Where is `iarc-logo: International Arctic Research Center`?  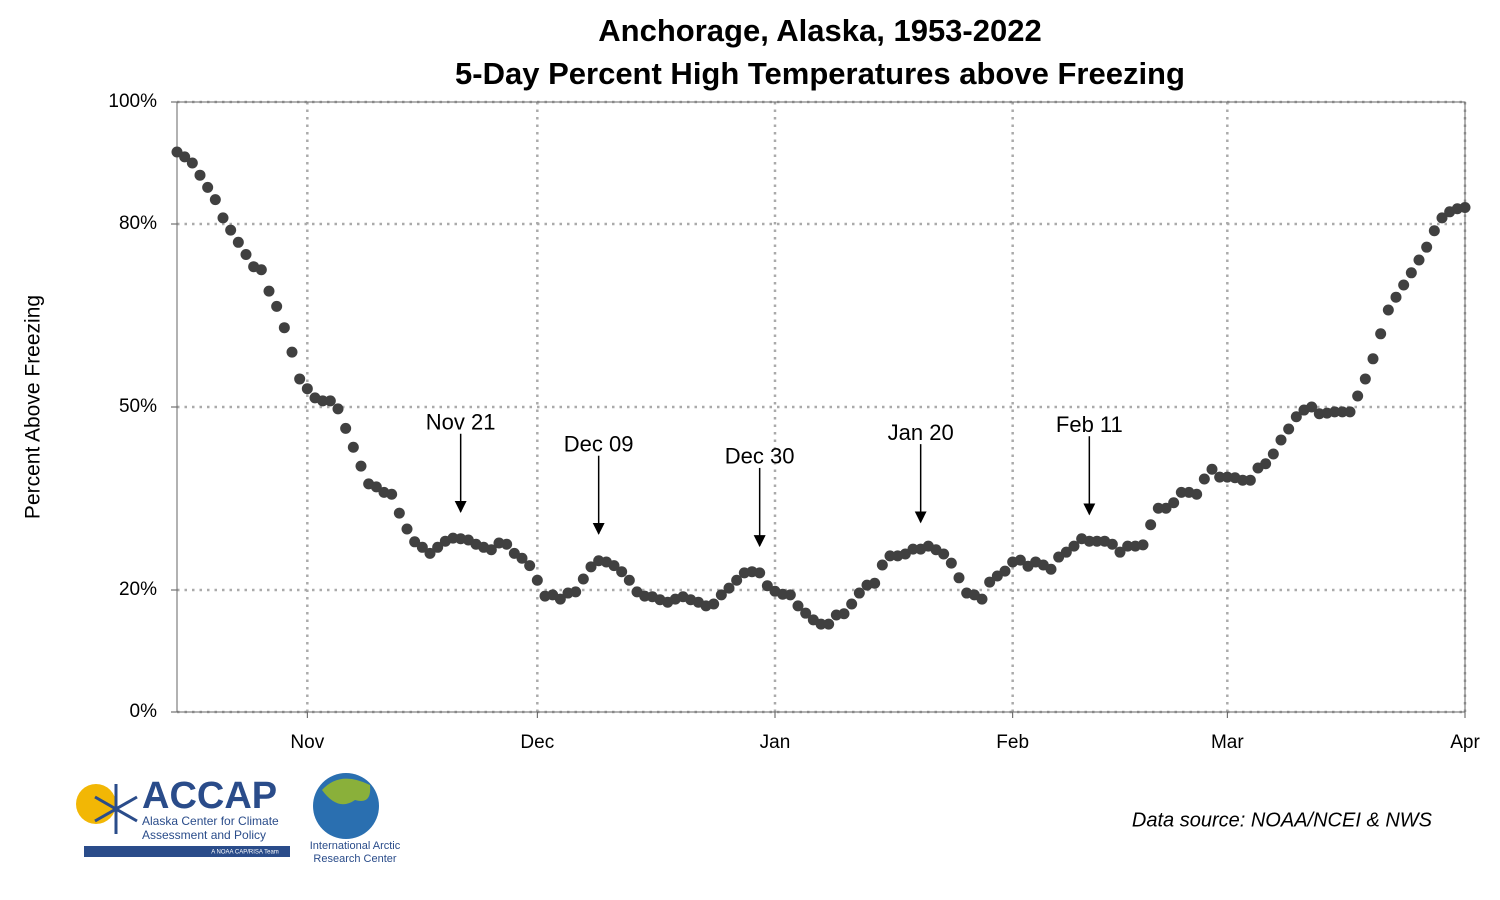 iarc-logo: International Arctic Research Center is located at coordinates (355, 819).